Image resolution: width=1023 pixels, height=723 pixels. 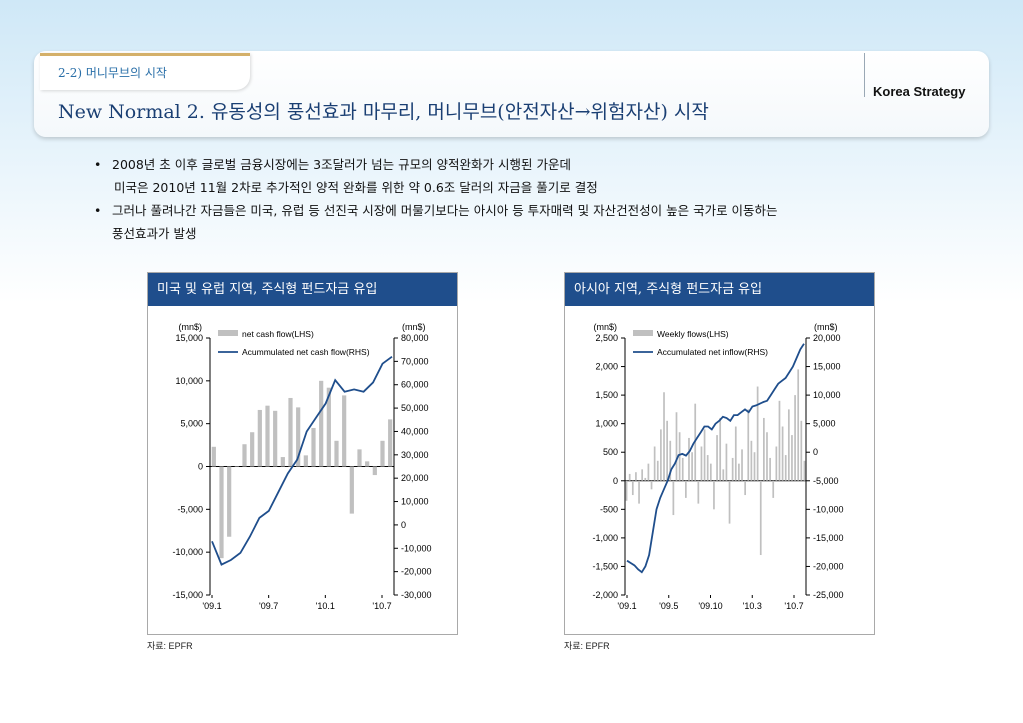 I want to click on y-right-unit: (mn$), so click(x=826, y=327).